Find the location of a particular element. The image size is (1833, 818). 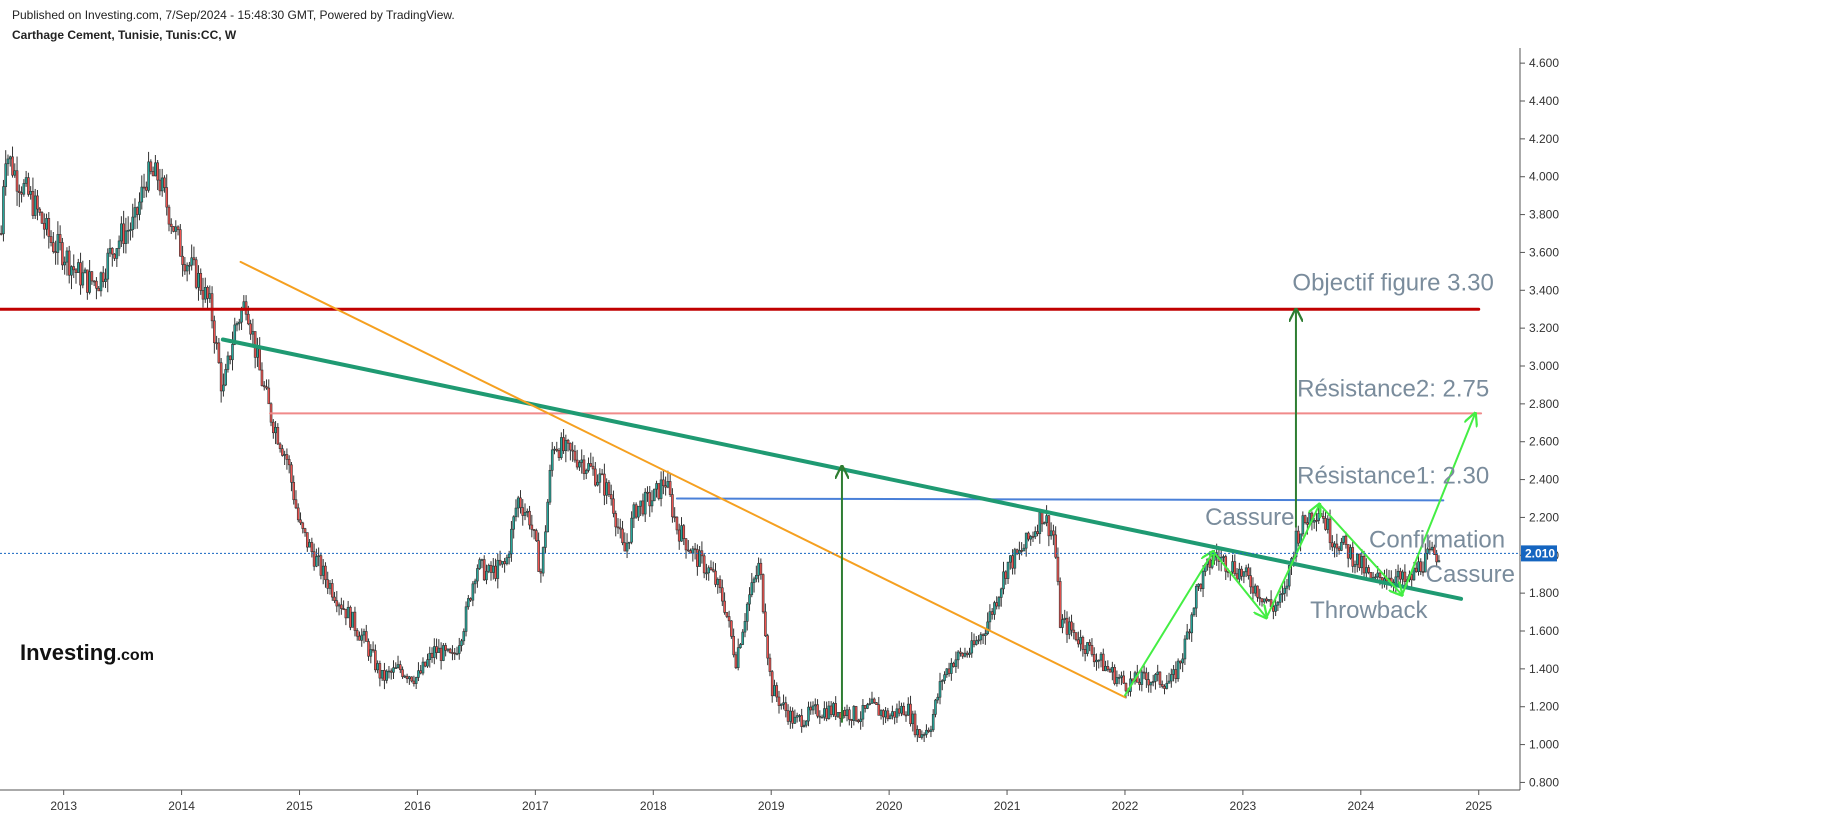

x-tick-label: 2025 is located at coordinates (1478, 806).